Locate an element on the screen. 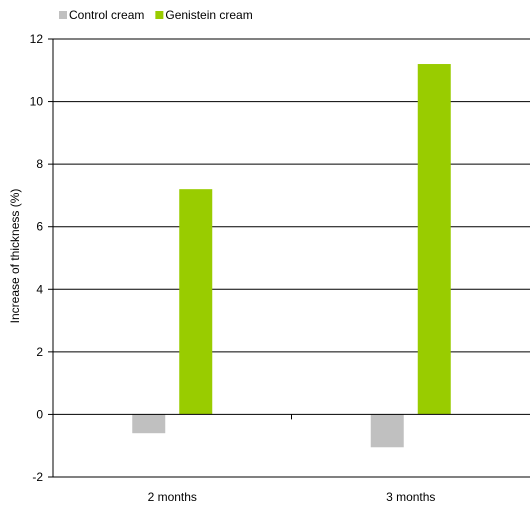 Image resolution: width=530 pixels, height=507 pixels. y-tick-label: -2 is located at coordinates (37, 477).